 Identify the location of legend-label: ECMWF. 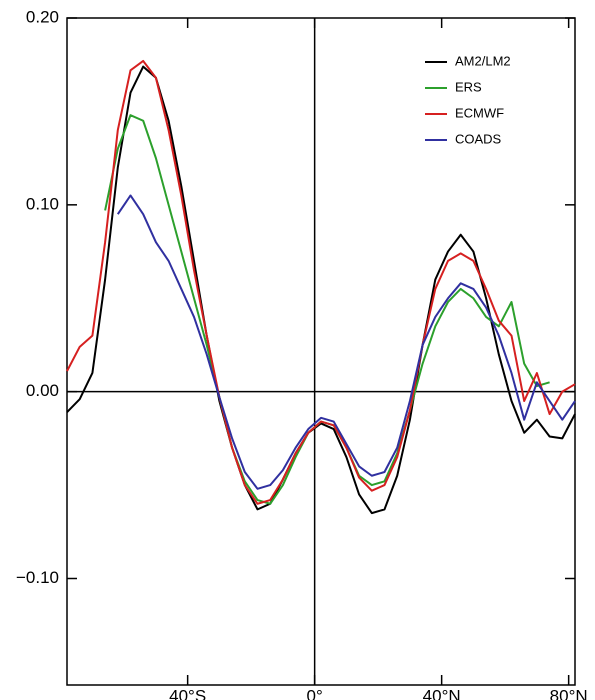
(479, 112).